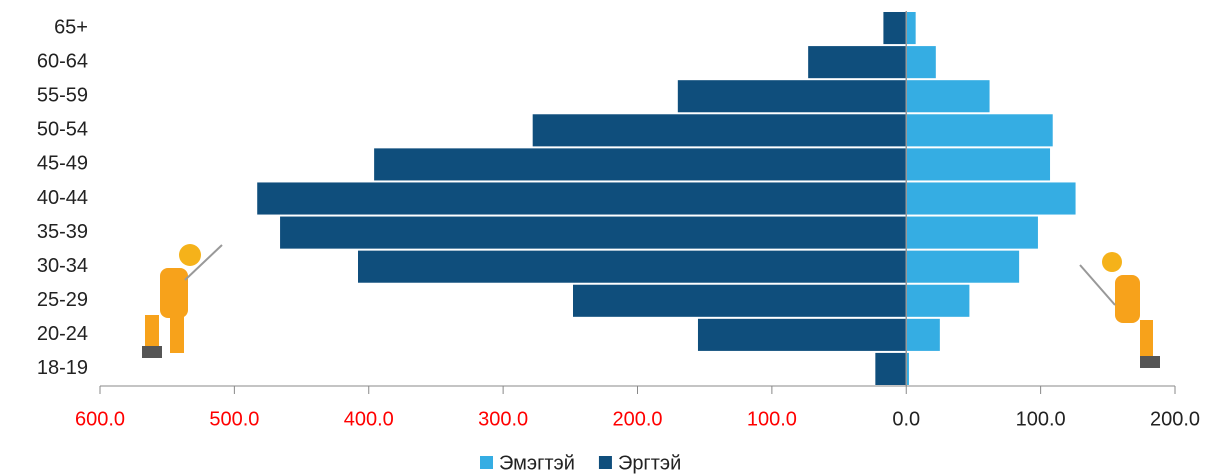 The height and width of the screenshot is (476, 1209). I want to click on y-tick-label: 30-34, so click(62, 266).